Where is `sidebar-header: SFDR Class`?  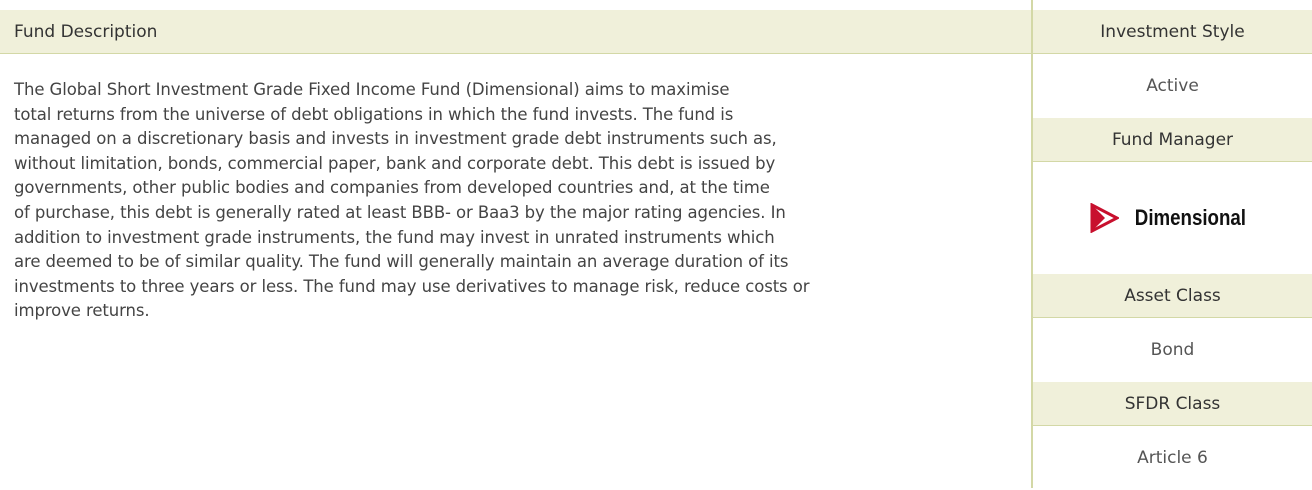
sidebar-header: SFDR Class is located at coordinates (1172, 404).